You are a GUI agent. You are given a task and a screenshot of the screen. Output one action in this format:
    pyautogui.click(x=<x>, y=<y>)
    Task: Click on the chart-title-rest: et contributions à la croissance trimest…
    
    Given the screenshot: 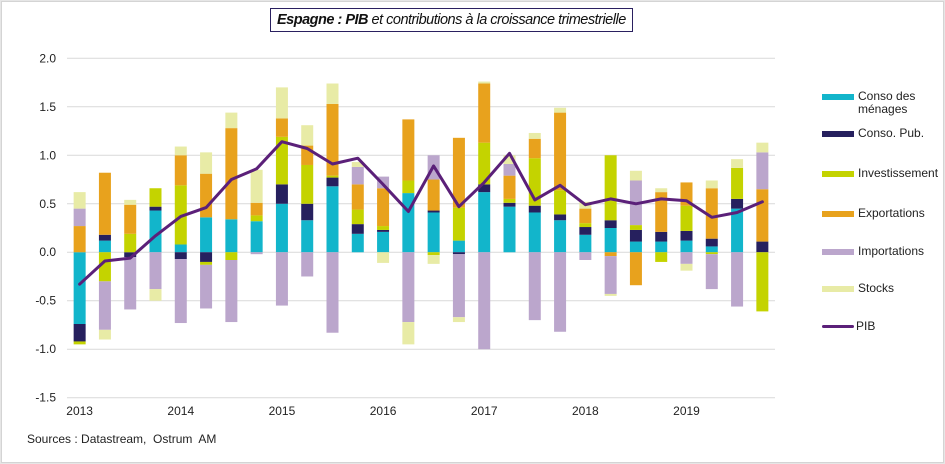 What is the action you would take?
    pyautogui.click(x=497, y=20)
    